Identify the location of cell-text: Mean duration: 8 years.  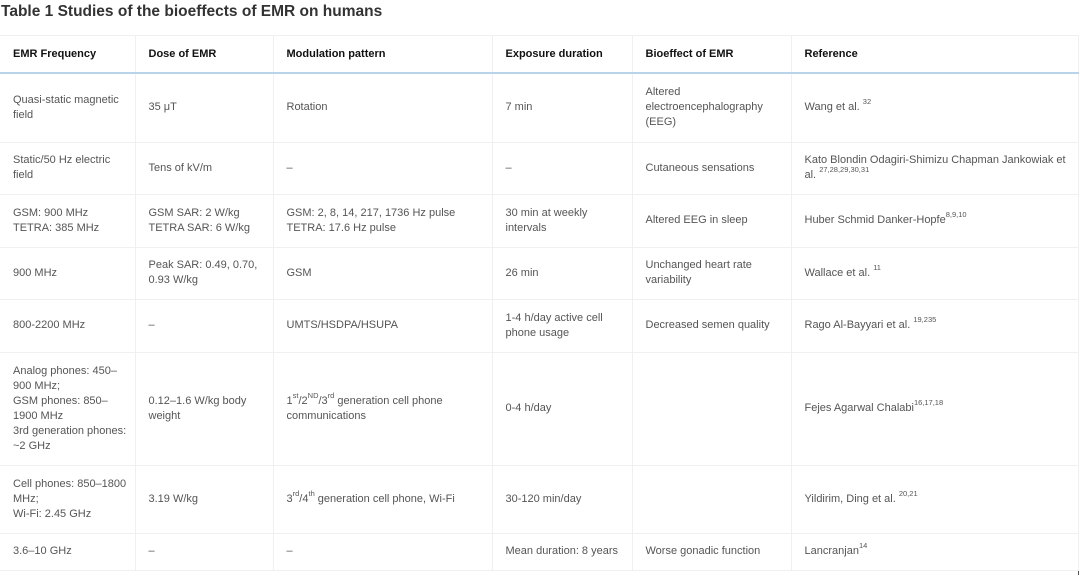
(562, 551).